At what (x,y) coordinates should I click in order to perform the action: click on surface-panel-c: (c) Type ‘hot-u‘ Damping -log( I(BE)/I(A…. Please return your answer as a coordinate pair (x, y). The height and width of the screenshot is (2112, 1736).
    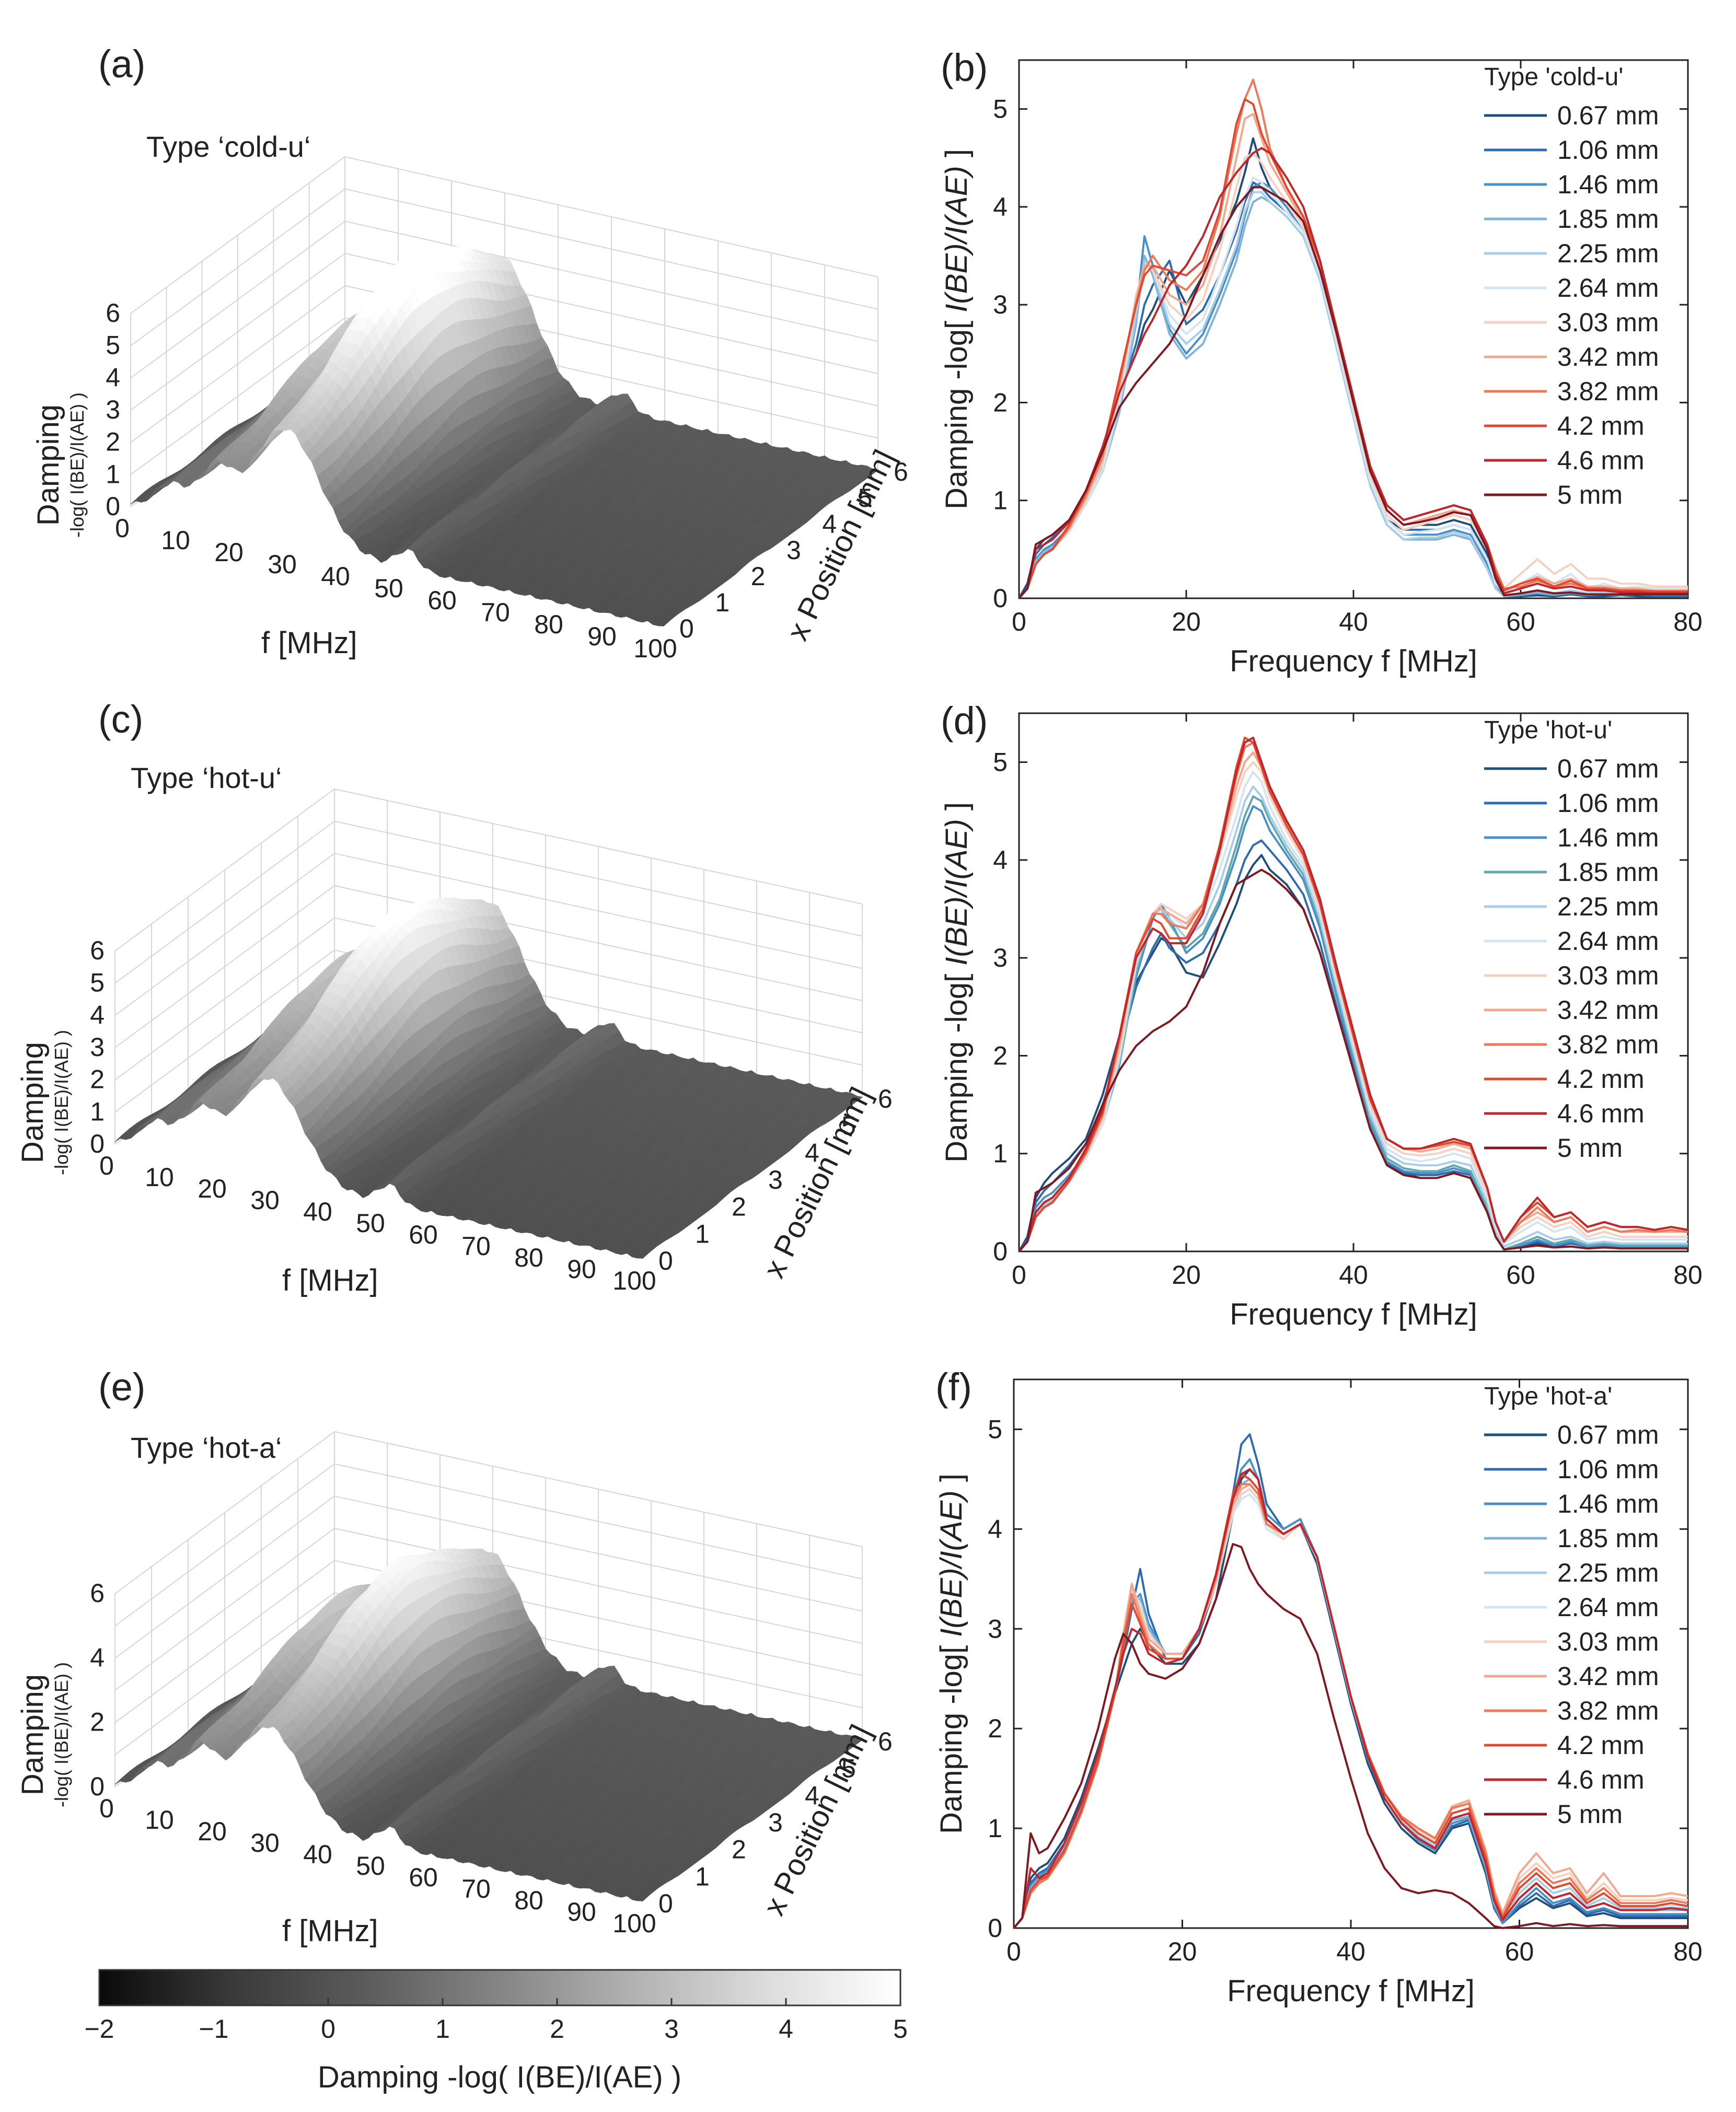
    Looking at the image, I should click on (454, 998).